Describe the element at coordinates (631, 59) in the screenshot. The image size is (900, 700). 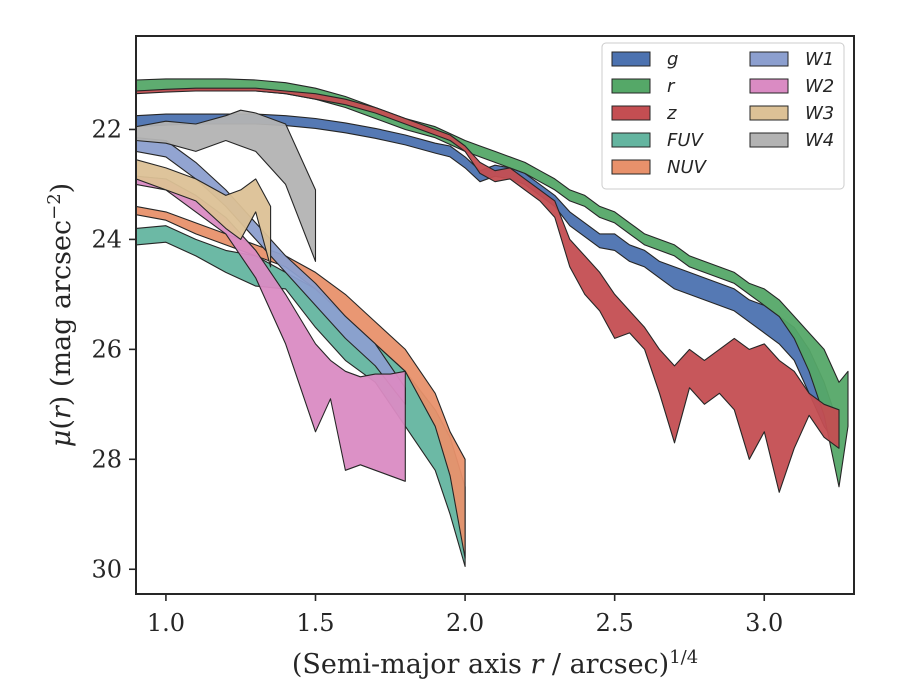
I see `legend-swatch-g` at that location.